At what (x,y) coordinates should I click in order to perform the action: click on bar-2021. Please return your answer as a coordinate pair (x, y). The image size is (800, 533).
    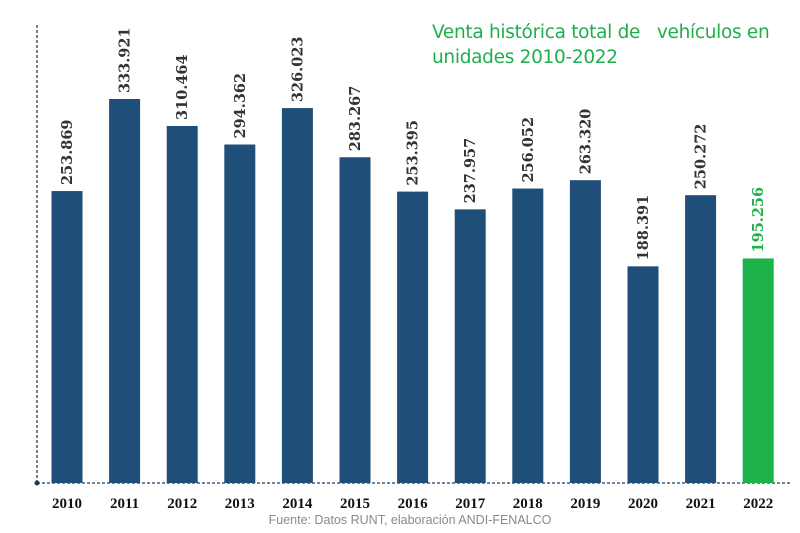
    Looking at the image, I should click on (701, 339).